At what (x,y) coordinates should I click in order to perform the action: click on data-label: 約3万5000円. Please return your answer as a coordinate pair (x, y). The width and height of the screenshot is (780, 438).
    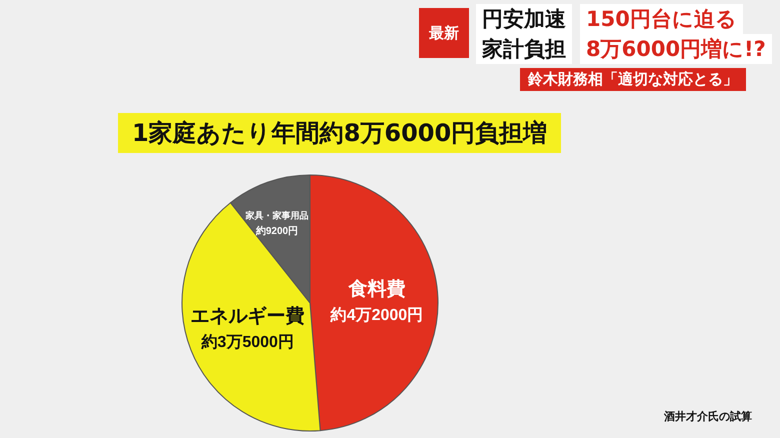
    Looking at the image, I should click on (247, 342).